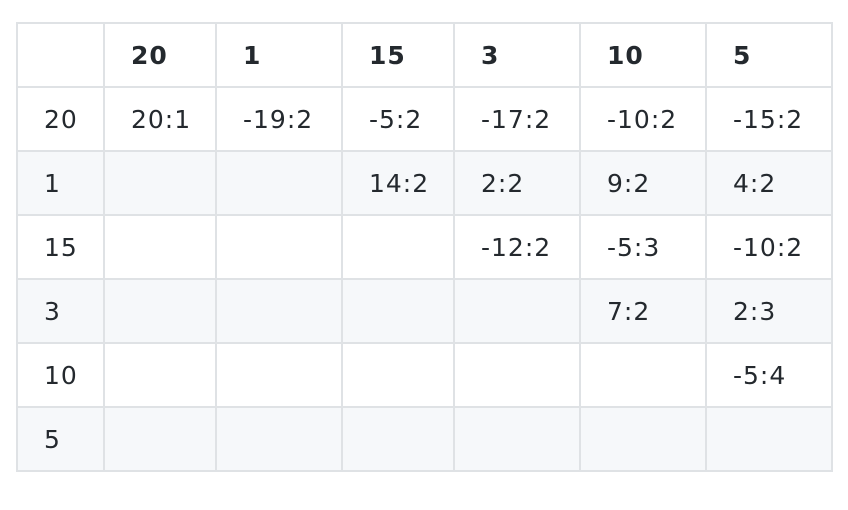  What do you see at coordinates (160, 119) in the screenshot?
I see `table-cell: 20:1` at bounding box center [160, 119].